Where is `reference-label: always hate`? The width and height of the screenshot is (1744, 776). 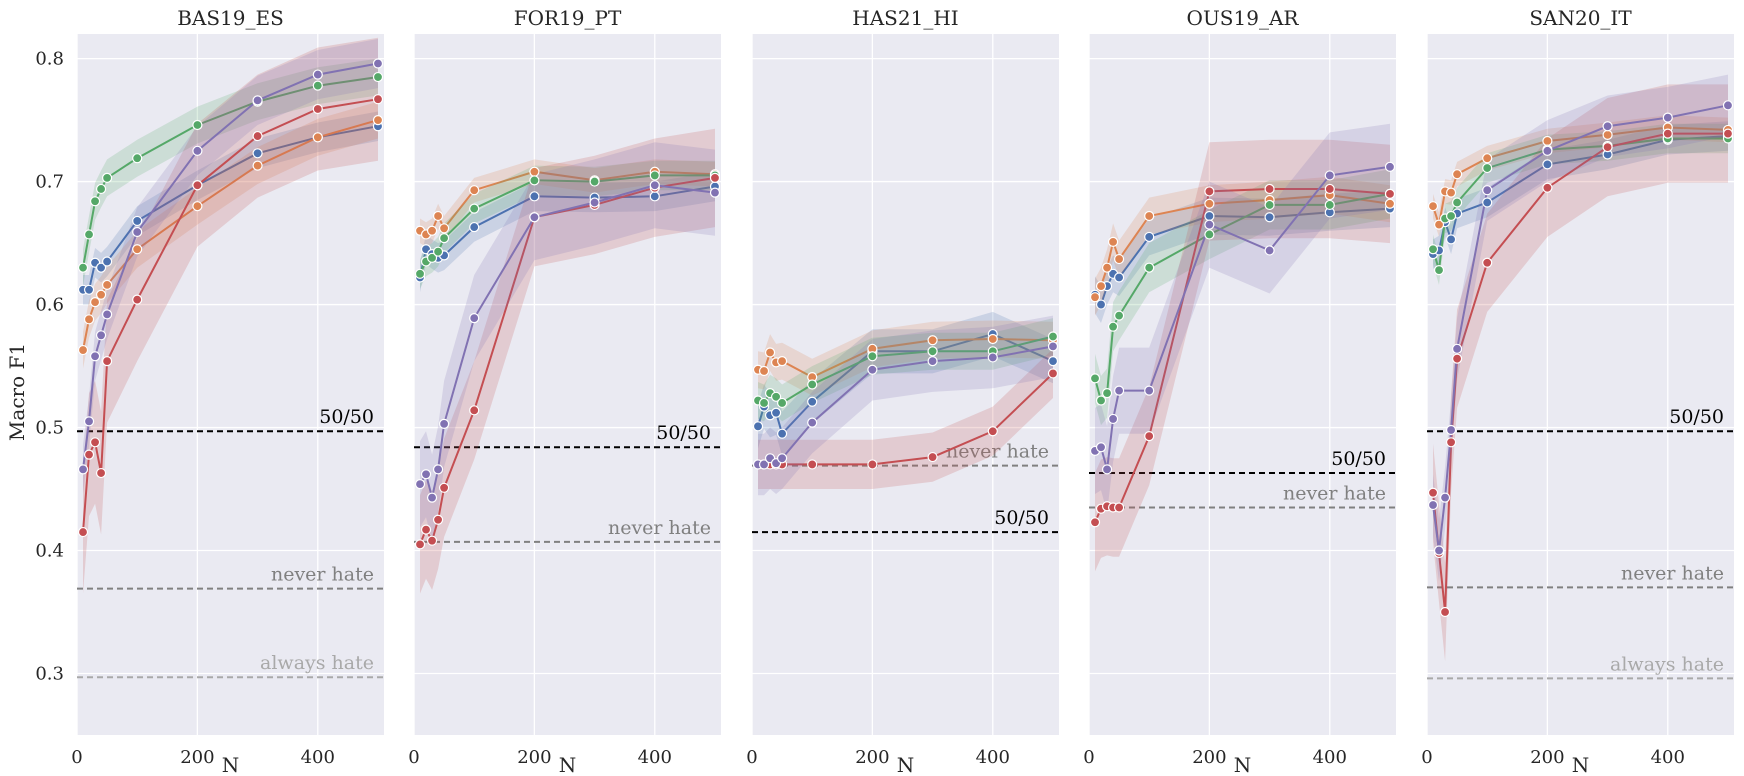
reference-label: always hate is located at coordinates (317, 663).